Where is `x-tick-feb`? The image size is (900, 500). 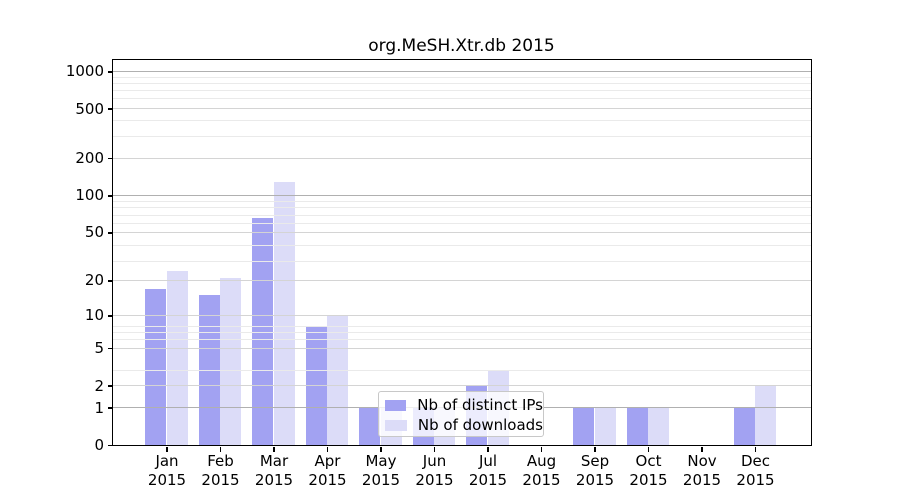 x-tick-feb is located at coordinates (220, 449).